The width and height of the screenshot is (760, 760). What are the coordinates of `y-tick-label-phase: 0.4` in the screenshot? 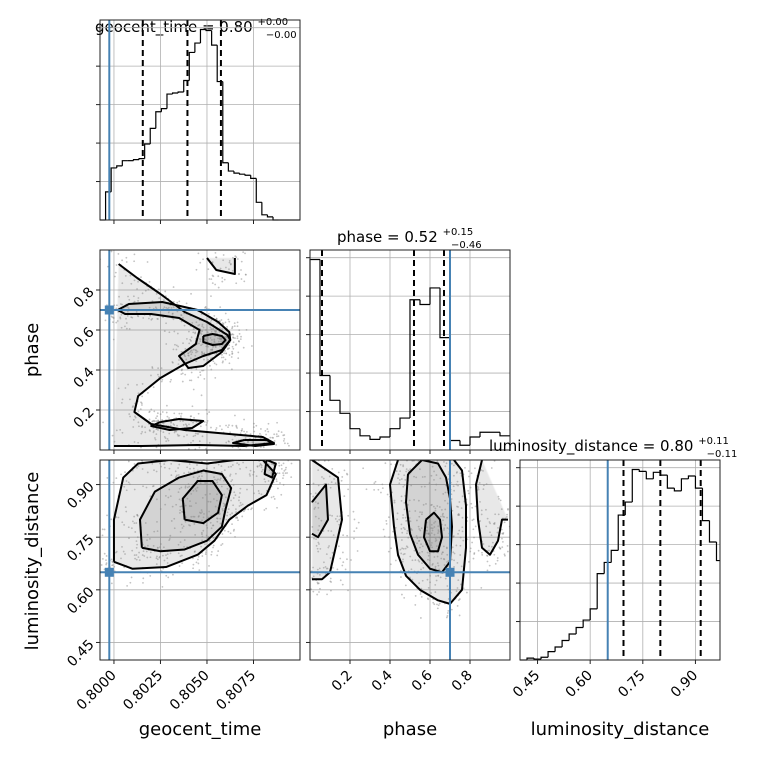 It's located at (84, 377).